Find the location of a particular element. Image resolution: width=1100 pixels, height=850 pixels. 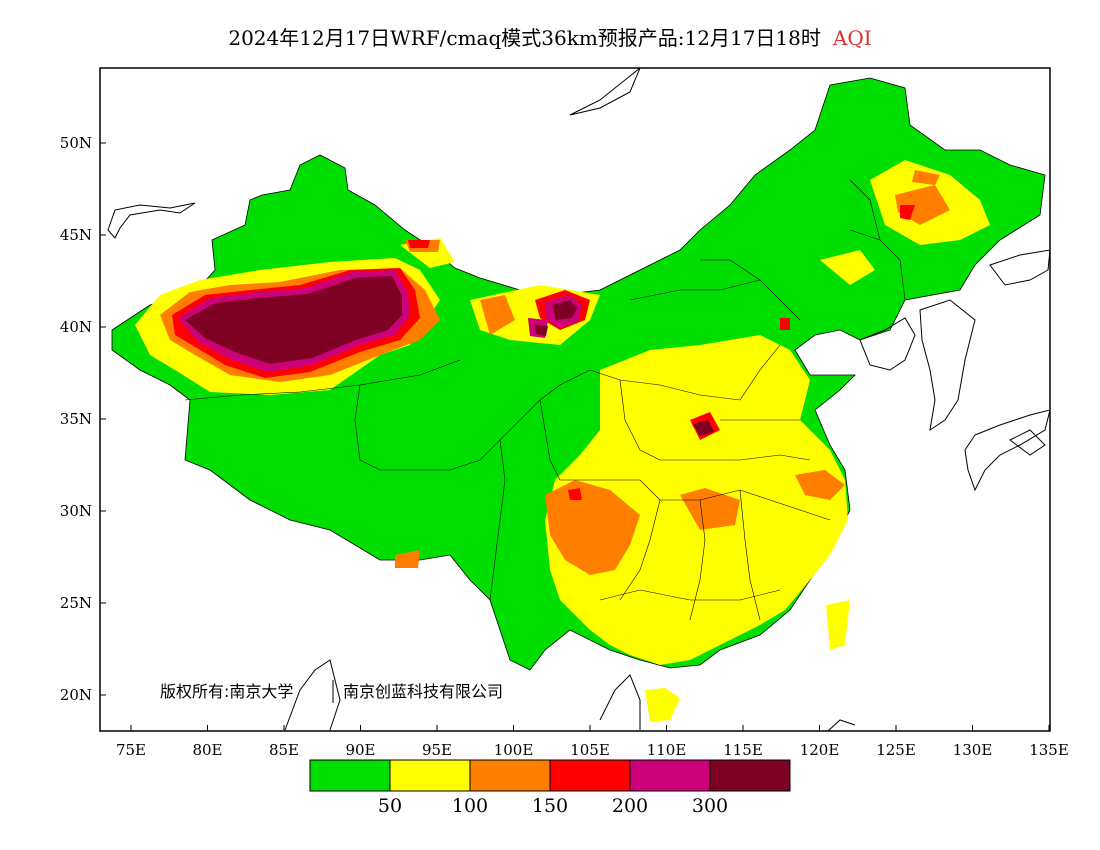

lat-tick-label: 35N is located at coordinates (76, 419).